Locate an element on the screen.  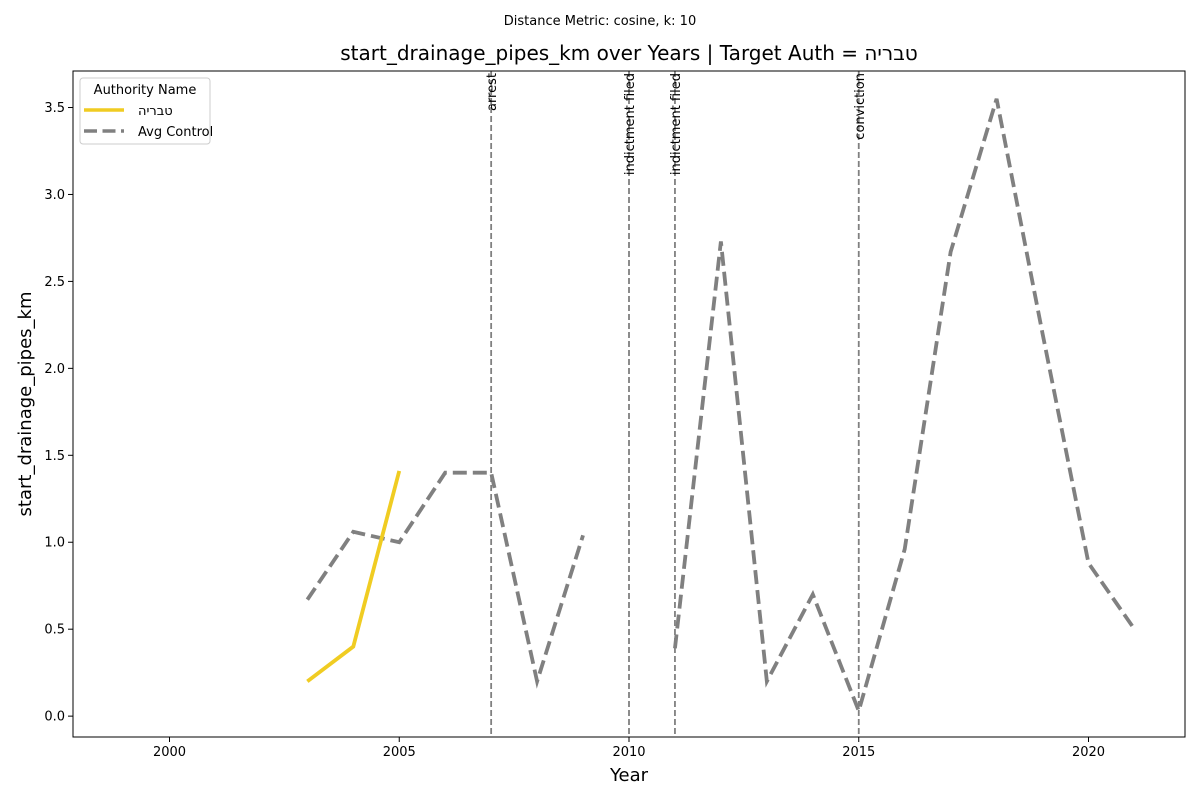
y-tick-label: 0.0 is located at coordinates (54, 717).